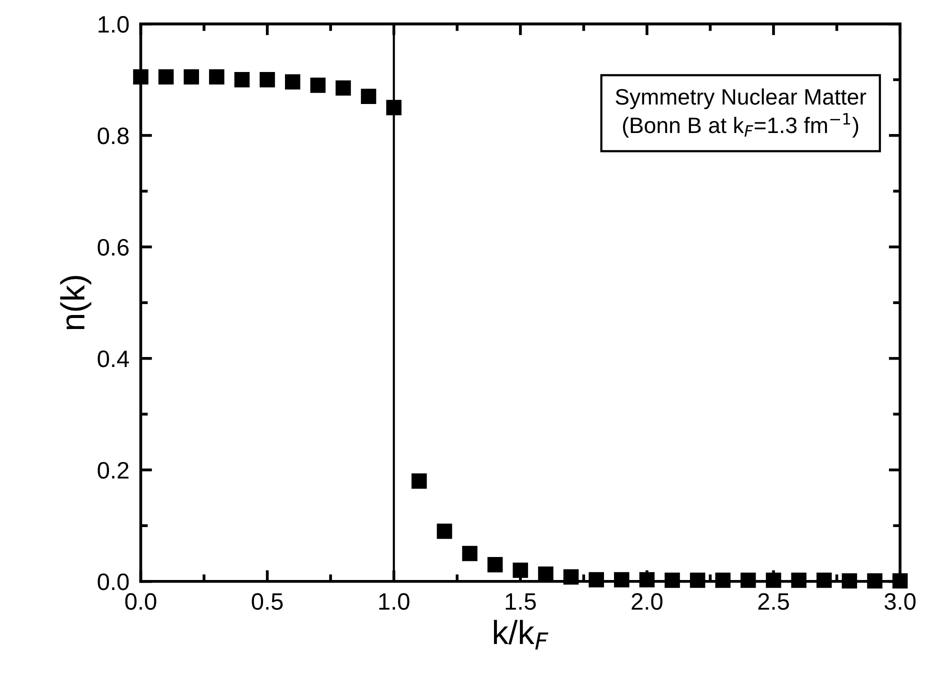  Describe the element at coordinates (113, 247) in the screenshot. I see `y-tick-label: 0.6` at that location.